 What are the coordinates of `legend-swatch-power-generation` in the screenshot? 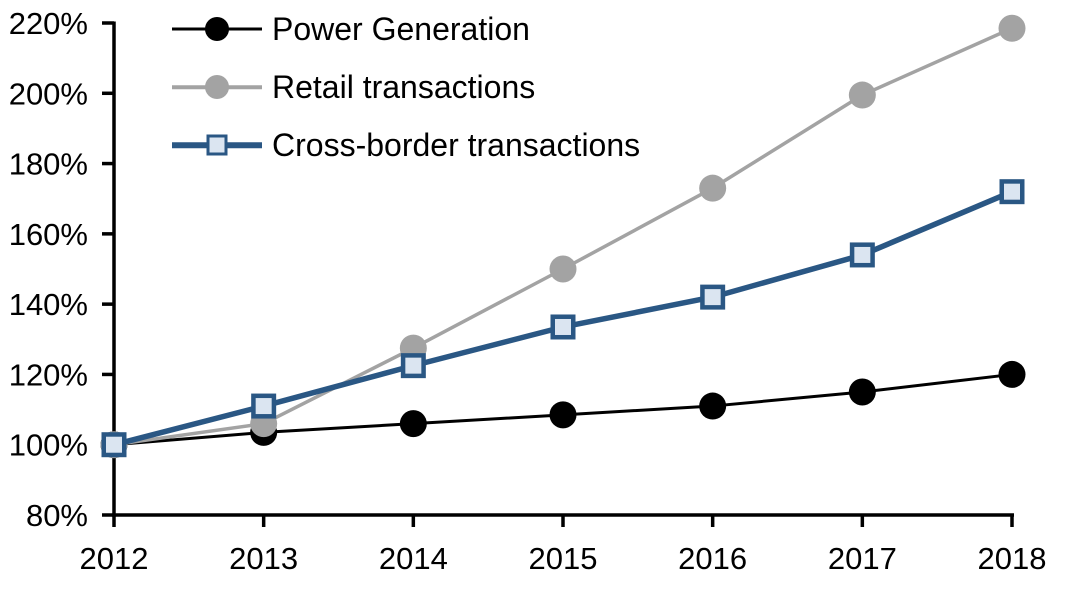 It's located at (217, 29).